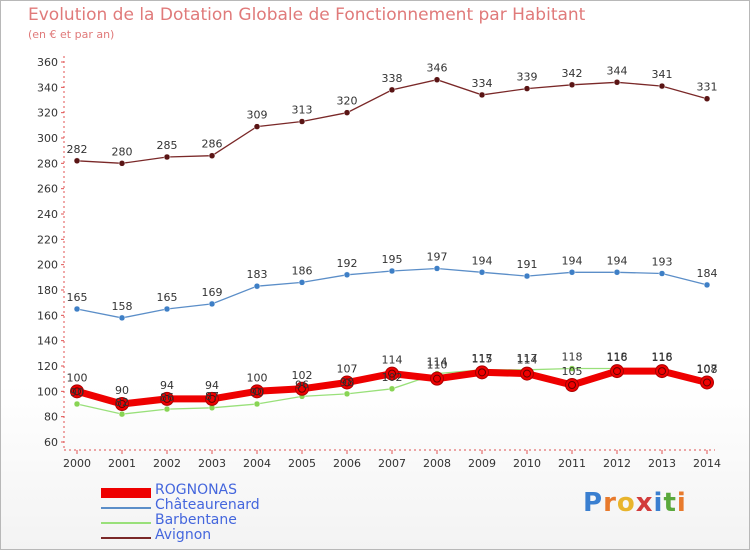 This screenshot has height=550, width=750. I want to click on data-label-rognonas: 105, so click(572, 371).